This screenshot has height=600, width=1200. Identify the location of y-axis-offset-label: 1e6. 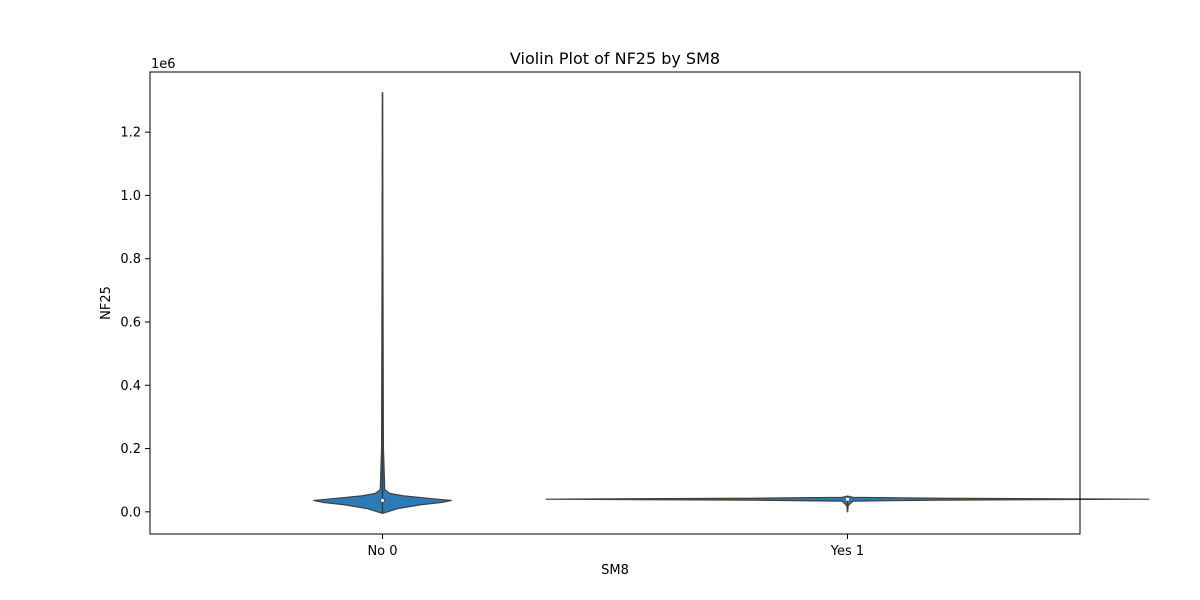
(163, 64).